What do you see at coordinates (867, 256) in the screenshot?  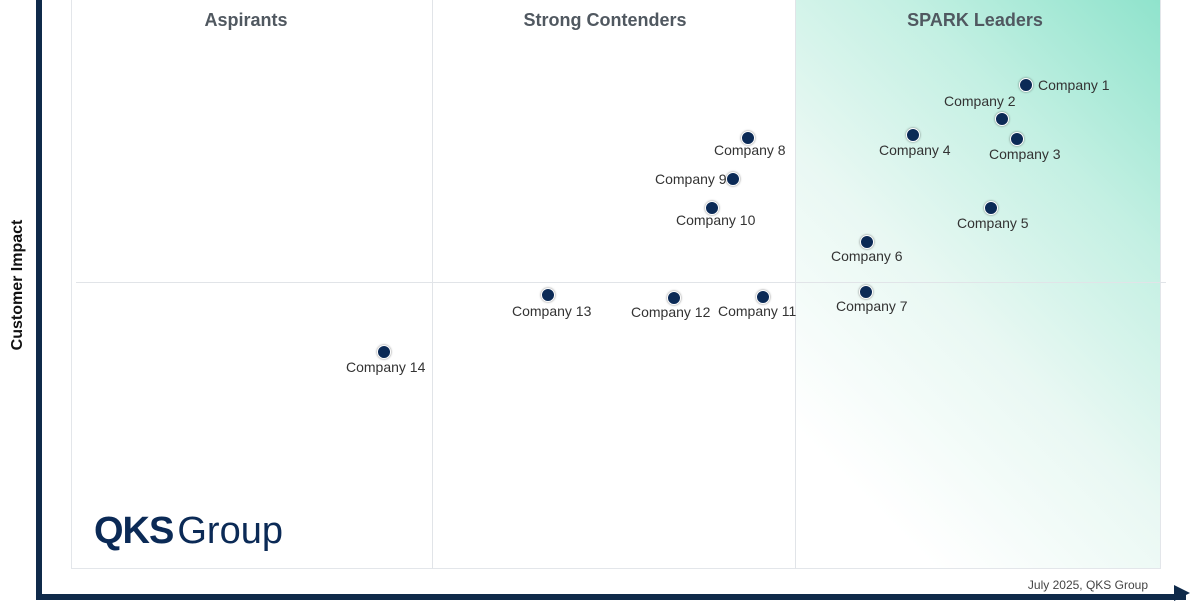 I see `data-point-label: Company 6` at bounding box center [867, 256].